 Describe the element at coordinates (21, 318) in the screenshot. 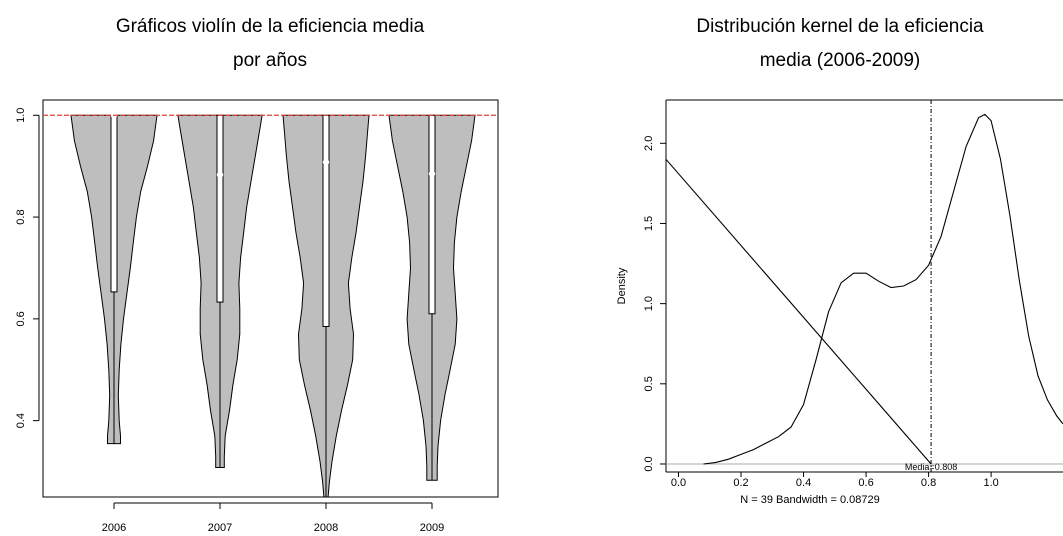

I see `y-tick-label-0.6: 0.6` at that location.